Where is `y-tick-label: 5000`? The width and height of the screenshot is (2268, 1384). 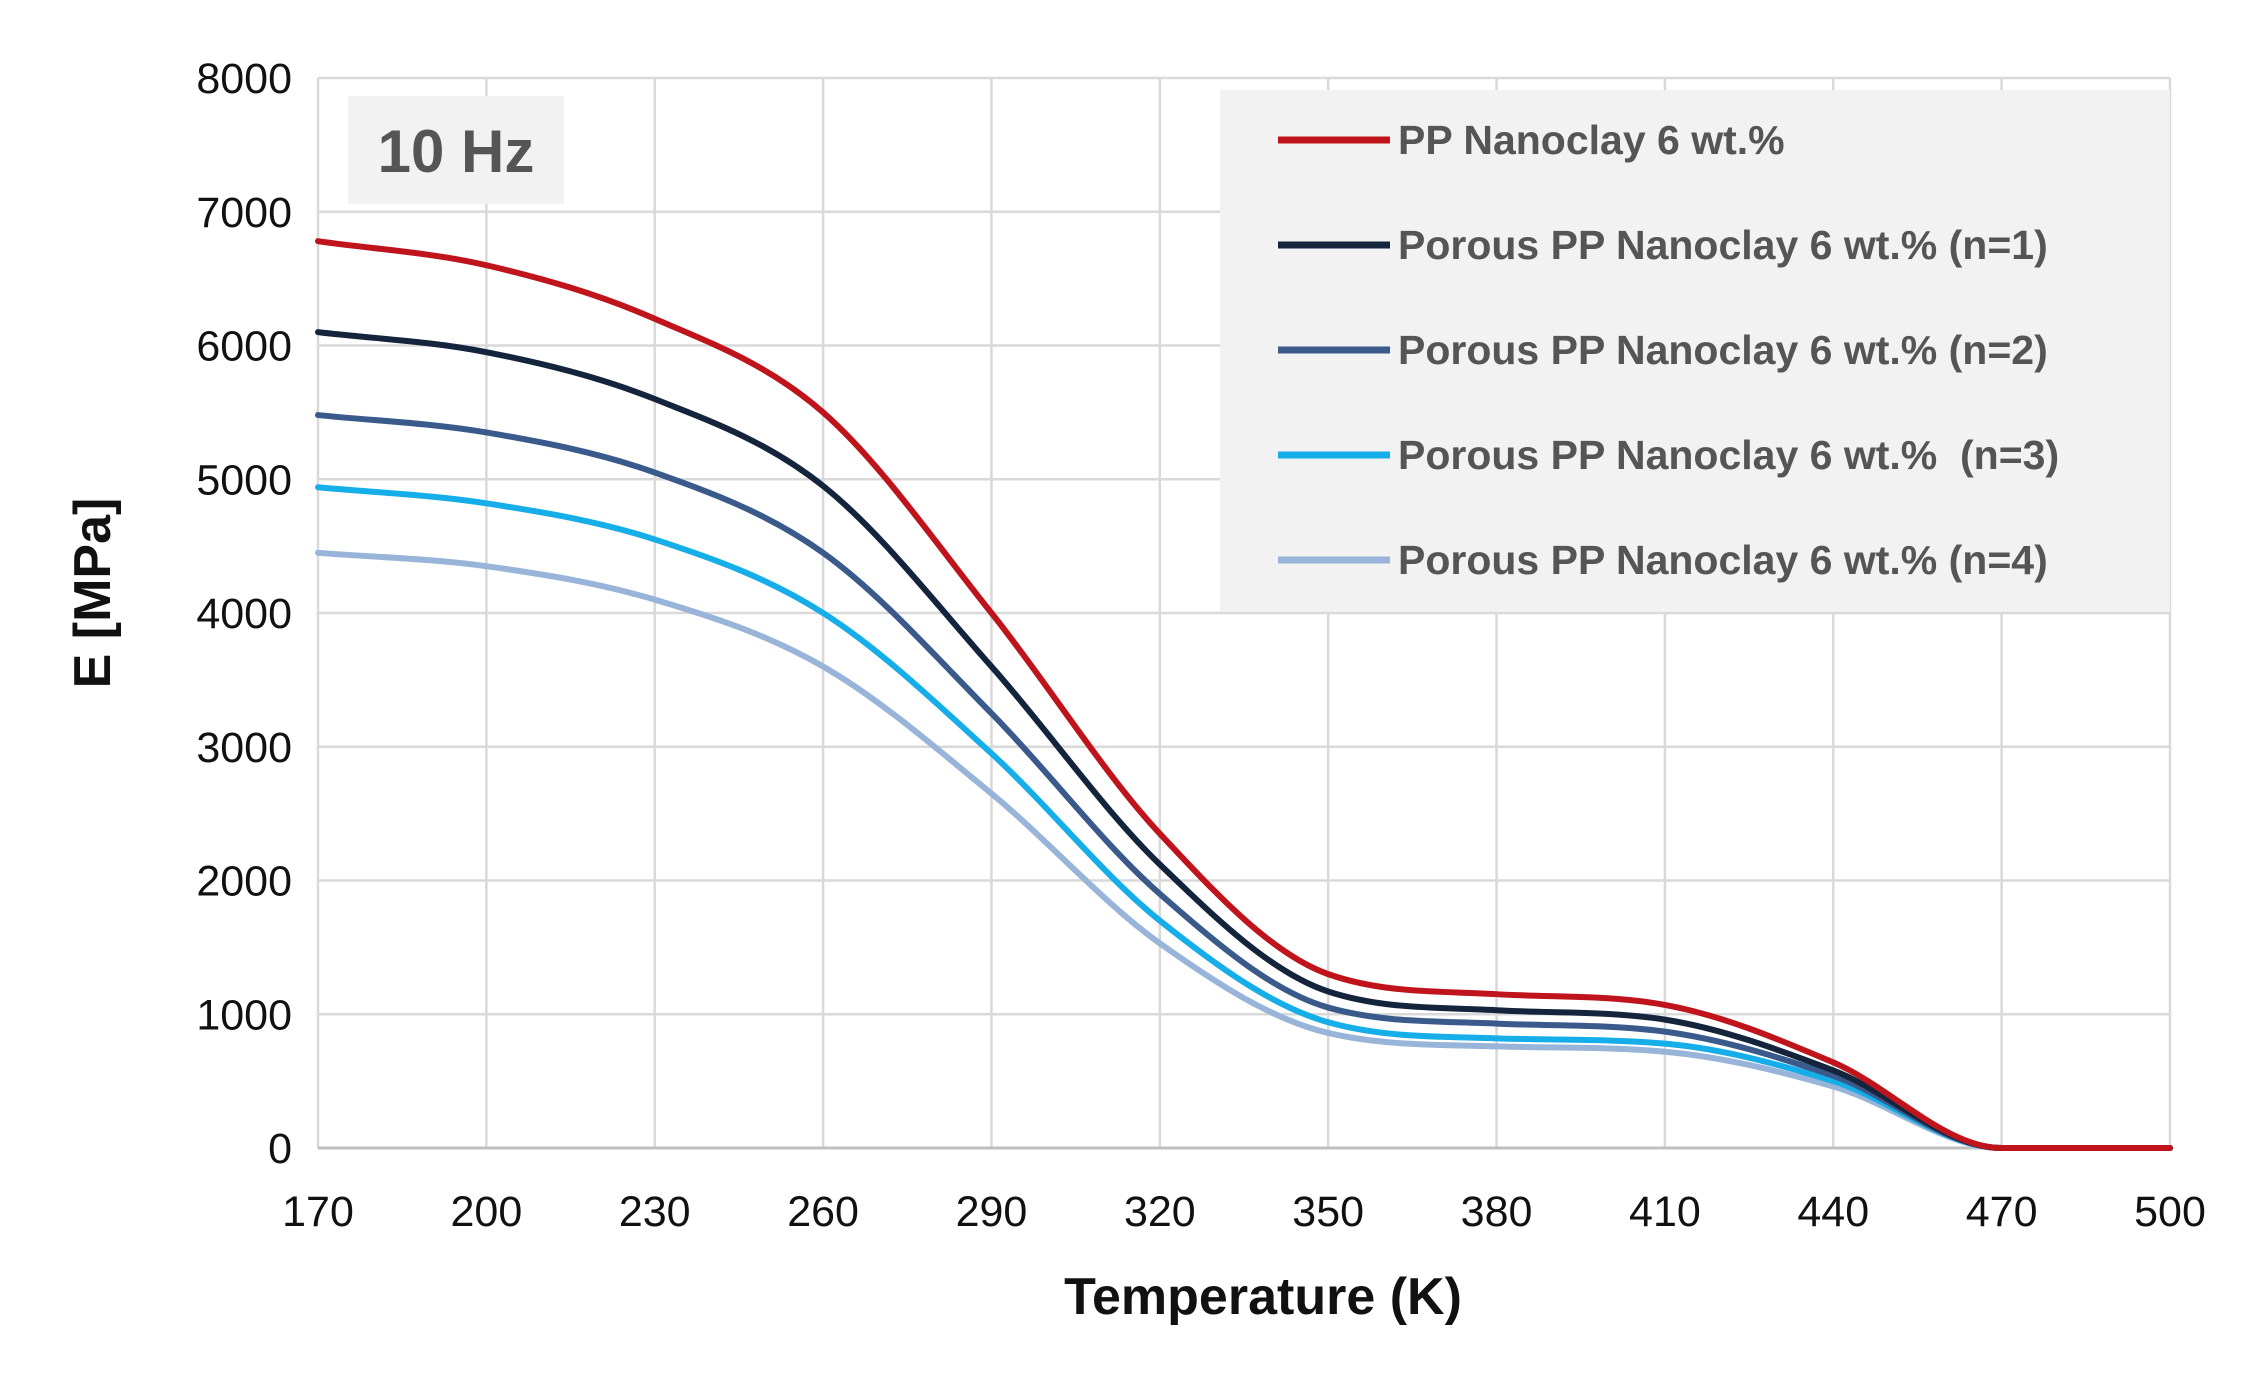 y-tick-label: 5000 is located at coordinates (244, 480).